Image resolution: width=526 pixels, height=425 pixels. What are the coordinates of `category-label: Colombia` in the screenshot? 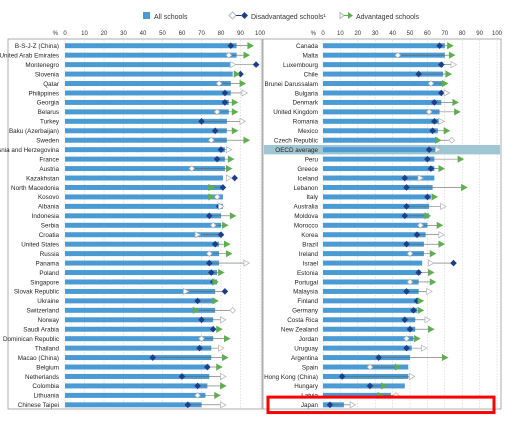 It's located at (45, 386).